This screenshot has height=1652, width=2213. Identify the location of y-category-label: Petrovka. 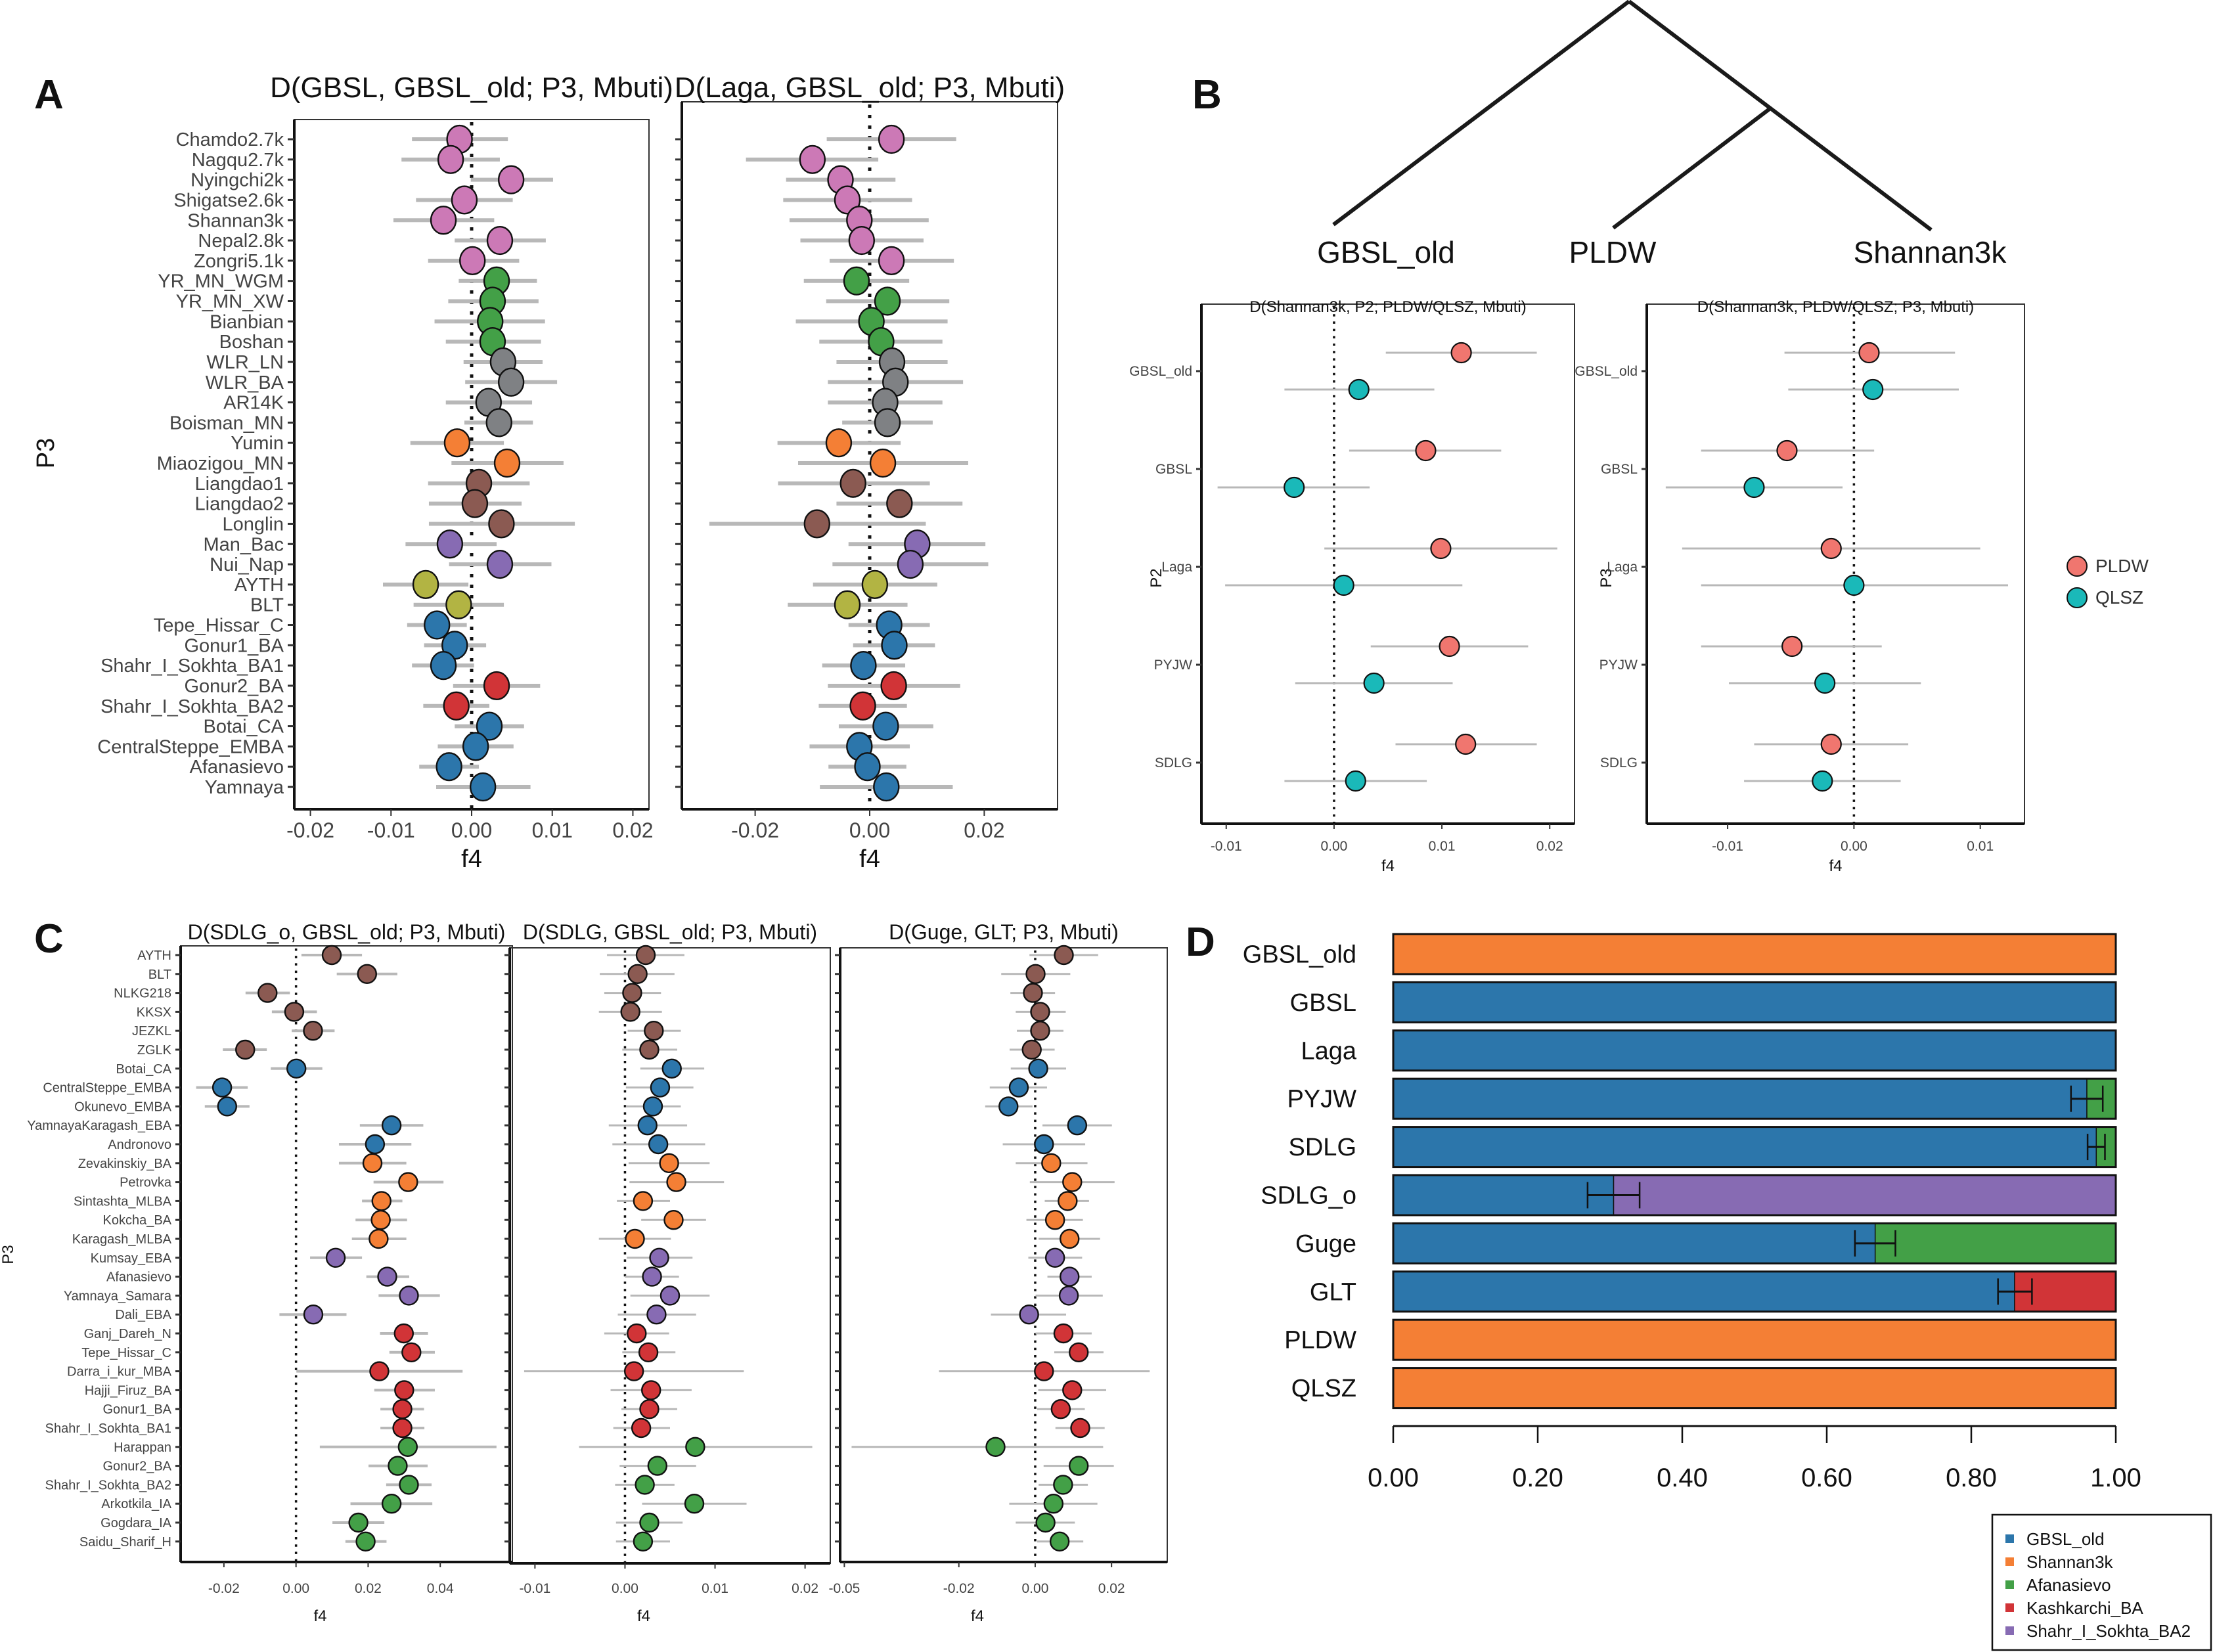
(146, 1183).